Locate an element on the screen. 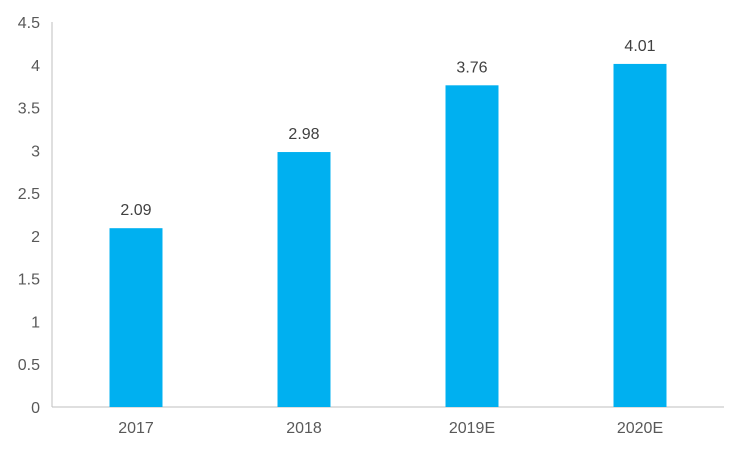 This screenshot has height=450, width=750. y-tick-label: 0.5 is located at coordinates (29, 365).